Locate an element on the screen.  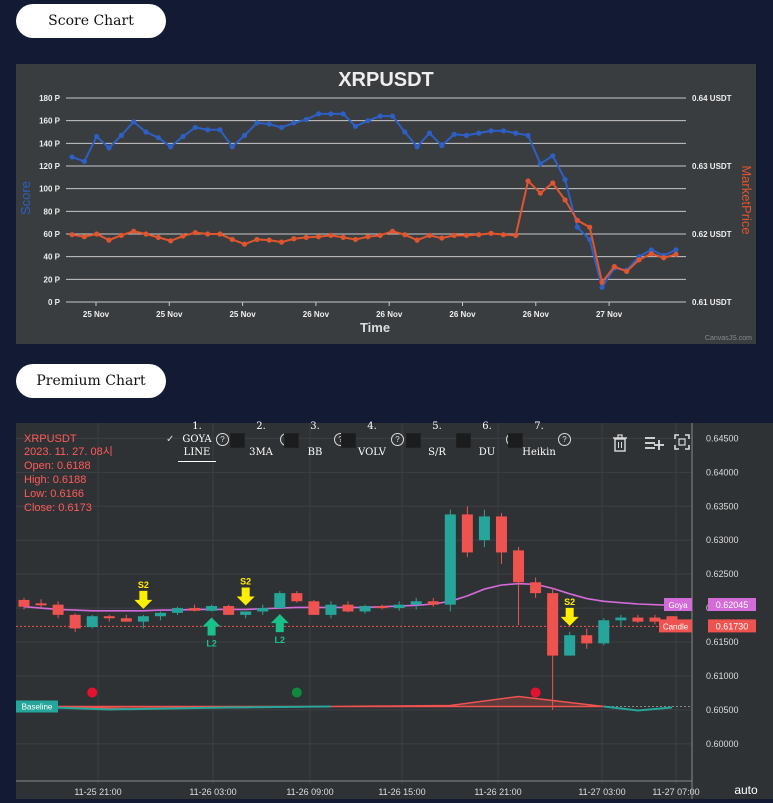
baseline-discount-line is located at coordinates (348, 708).